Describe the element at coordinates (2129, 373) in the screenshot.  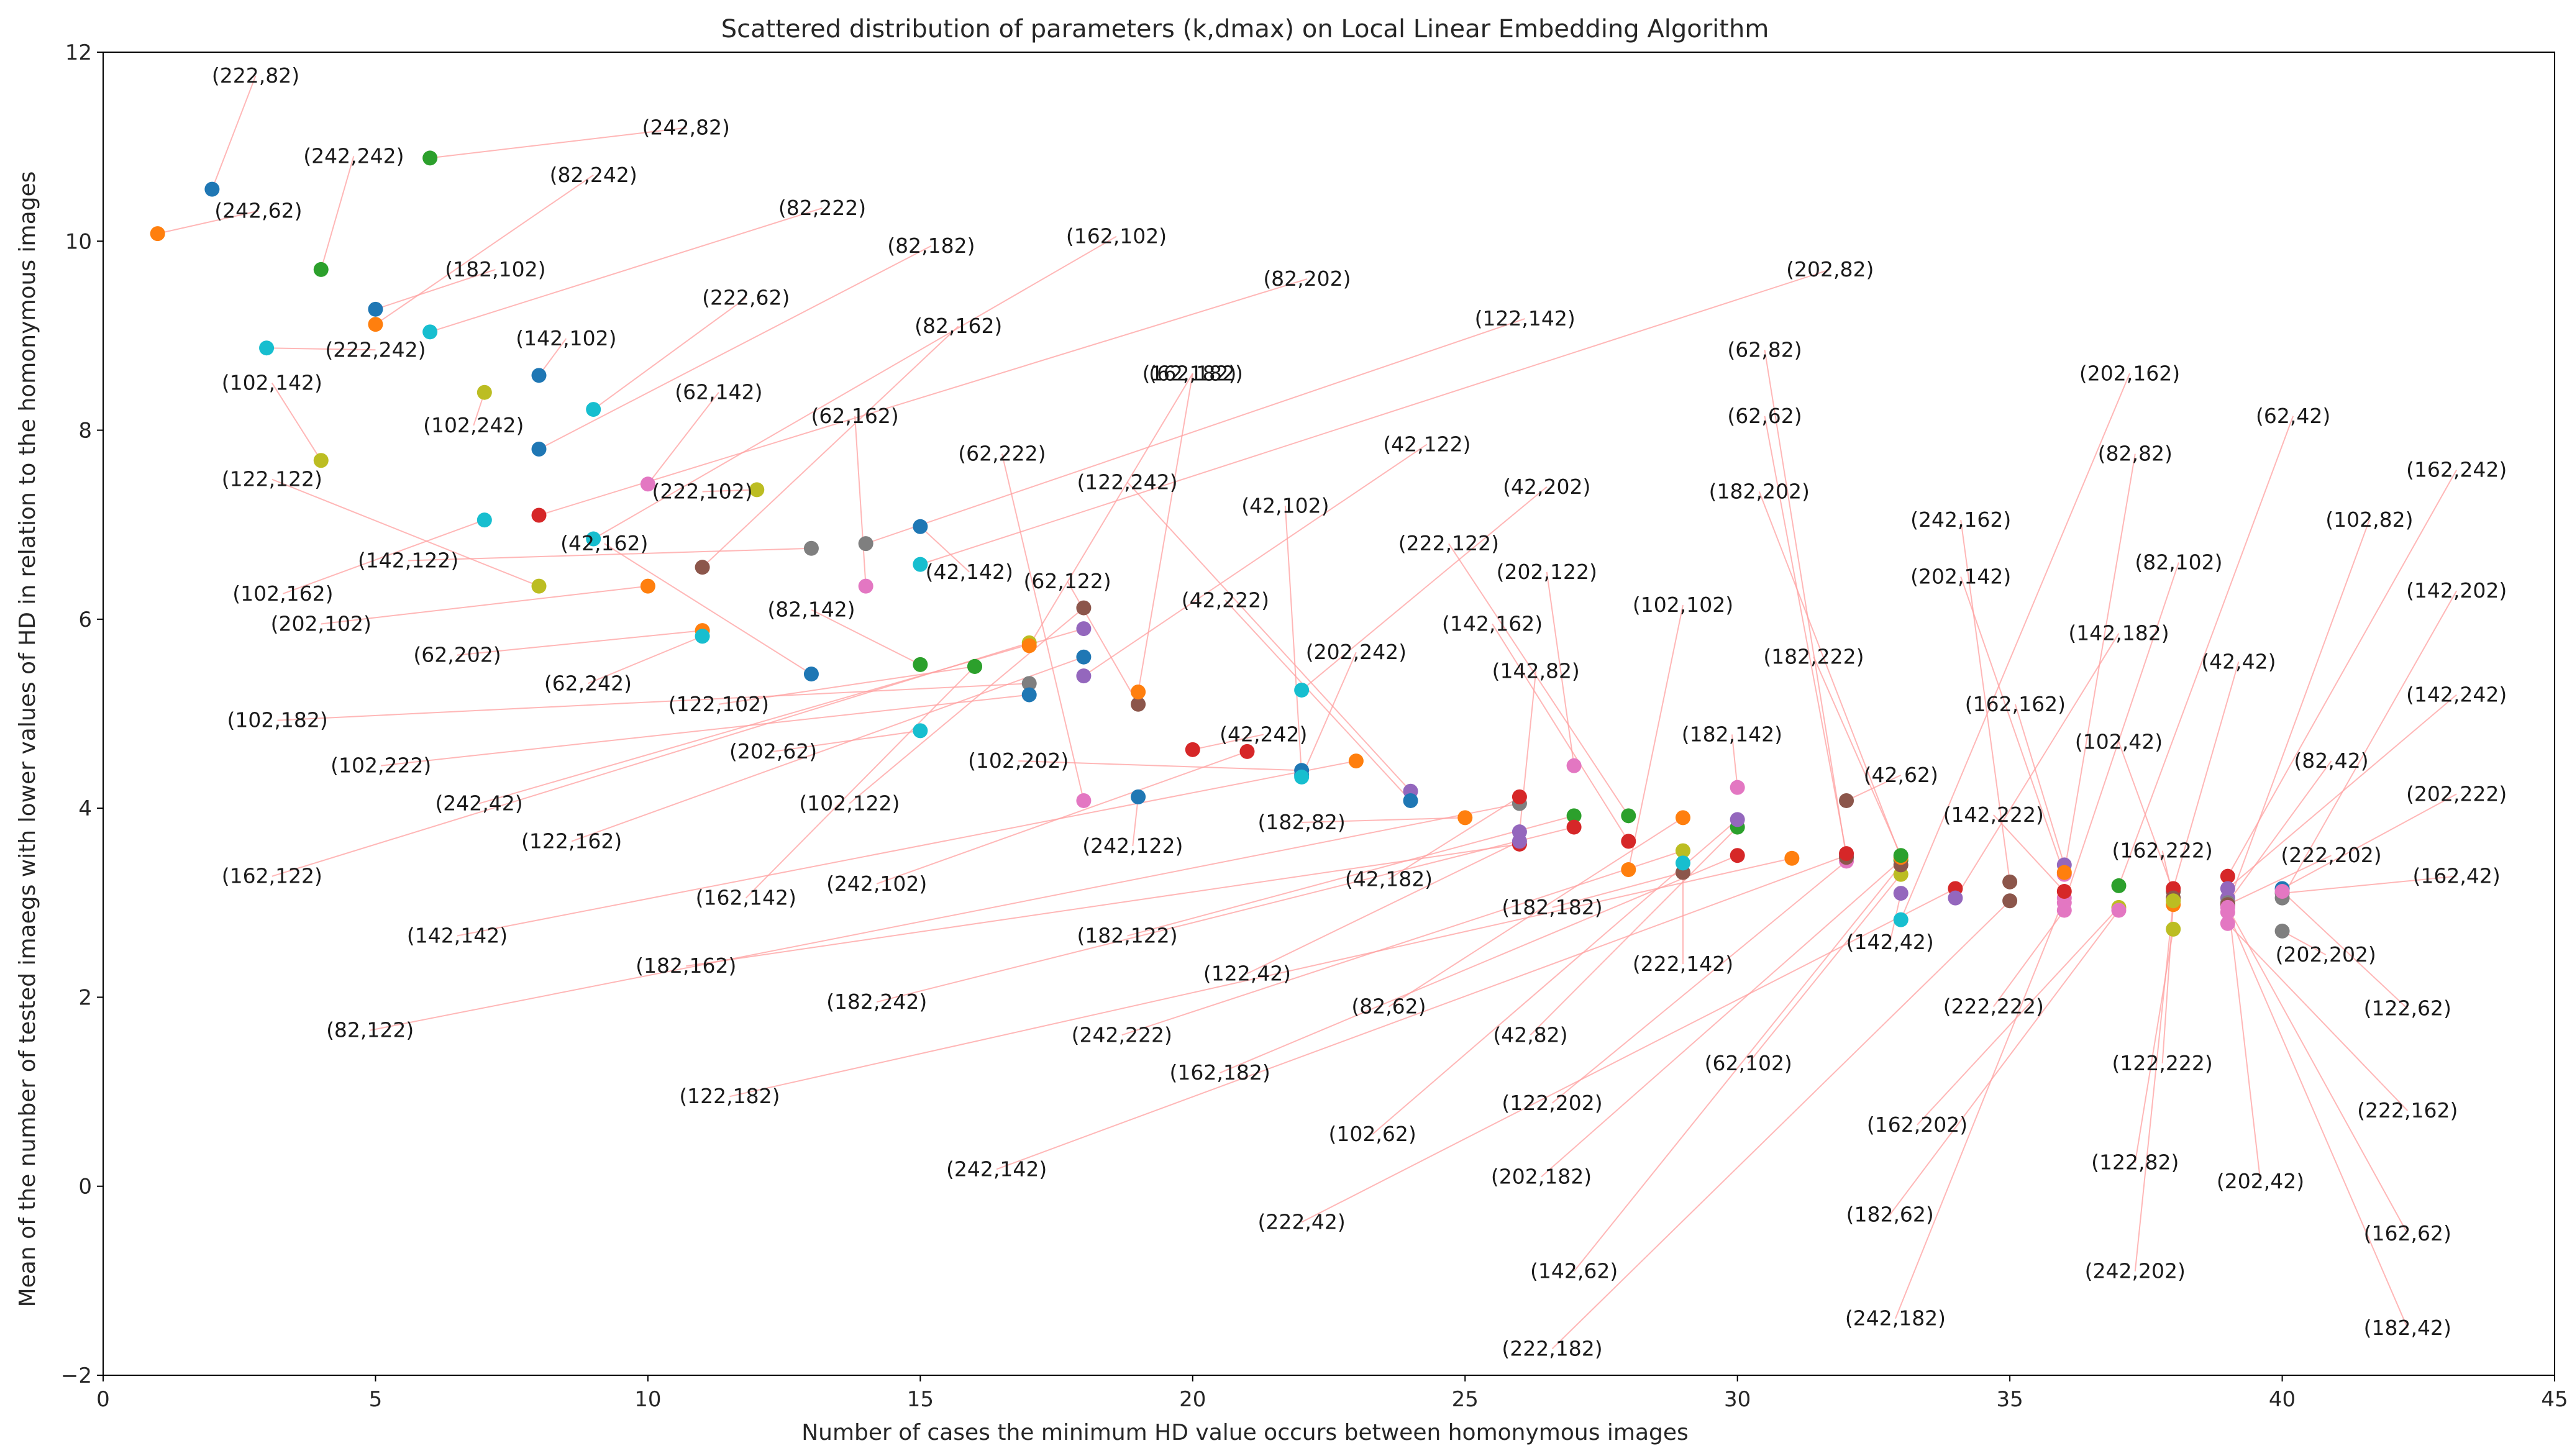
I see `point-label: (202,162)` at that location.